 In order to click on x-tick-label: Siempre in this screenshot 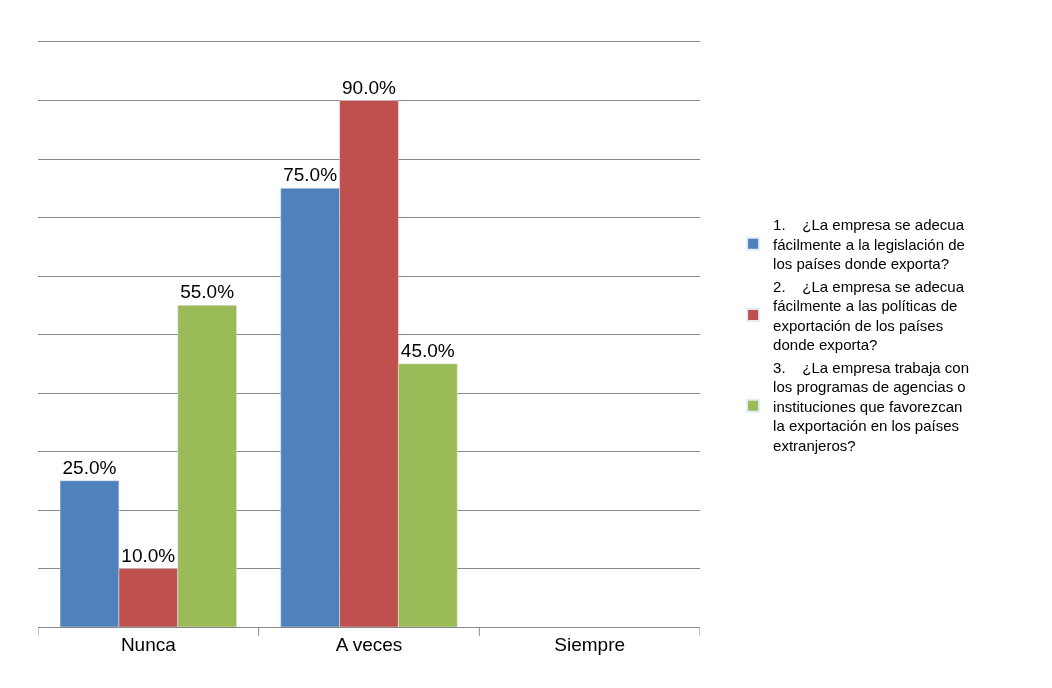, I will do `click(590, 644)`.